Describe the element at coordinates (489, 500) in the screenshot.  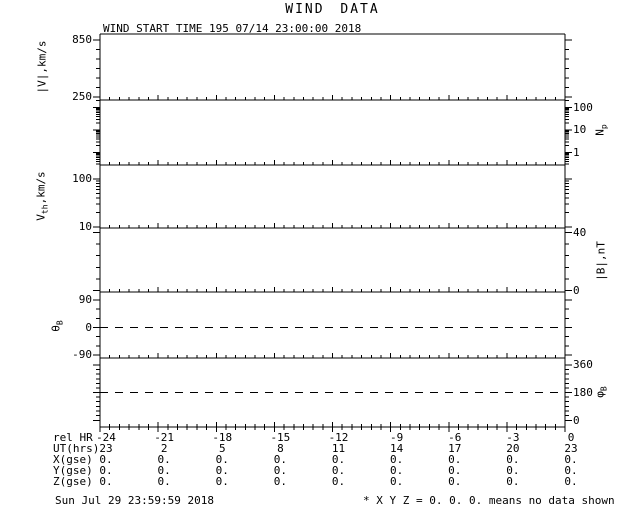
I see `footer-note: * X Y Z = 0. 0. 0. means no data shown` at that location.